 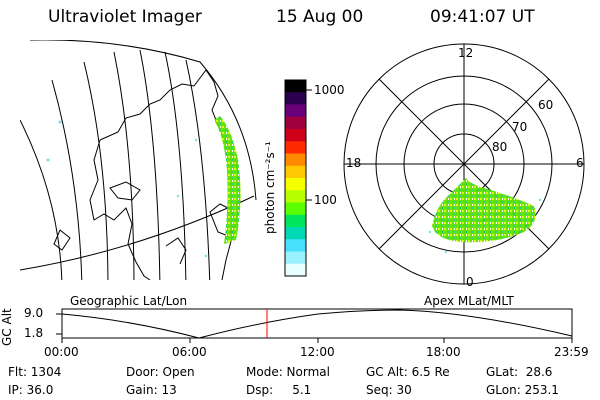 What do you see at coordinates (270, 187) in the screenshot?
I see `colorbar-unit-label: photon cm⁻²s⁻¹` at bounding box center [270, 187].